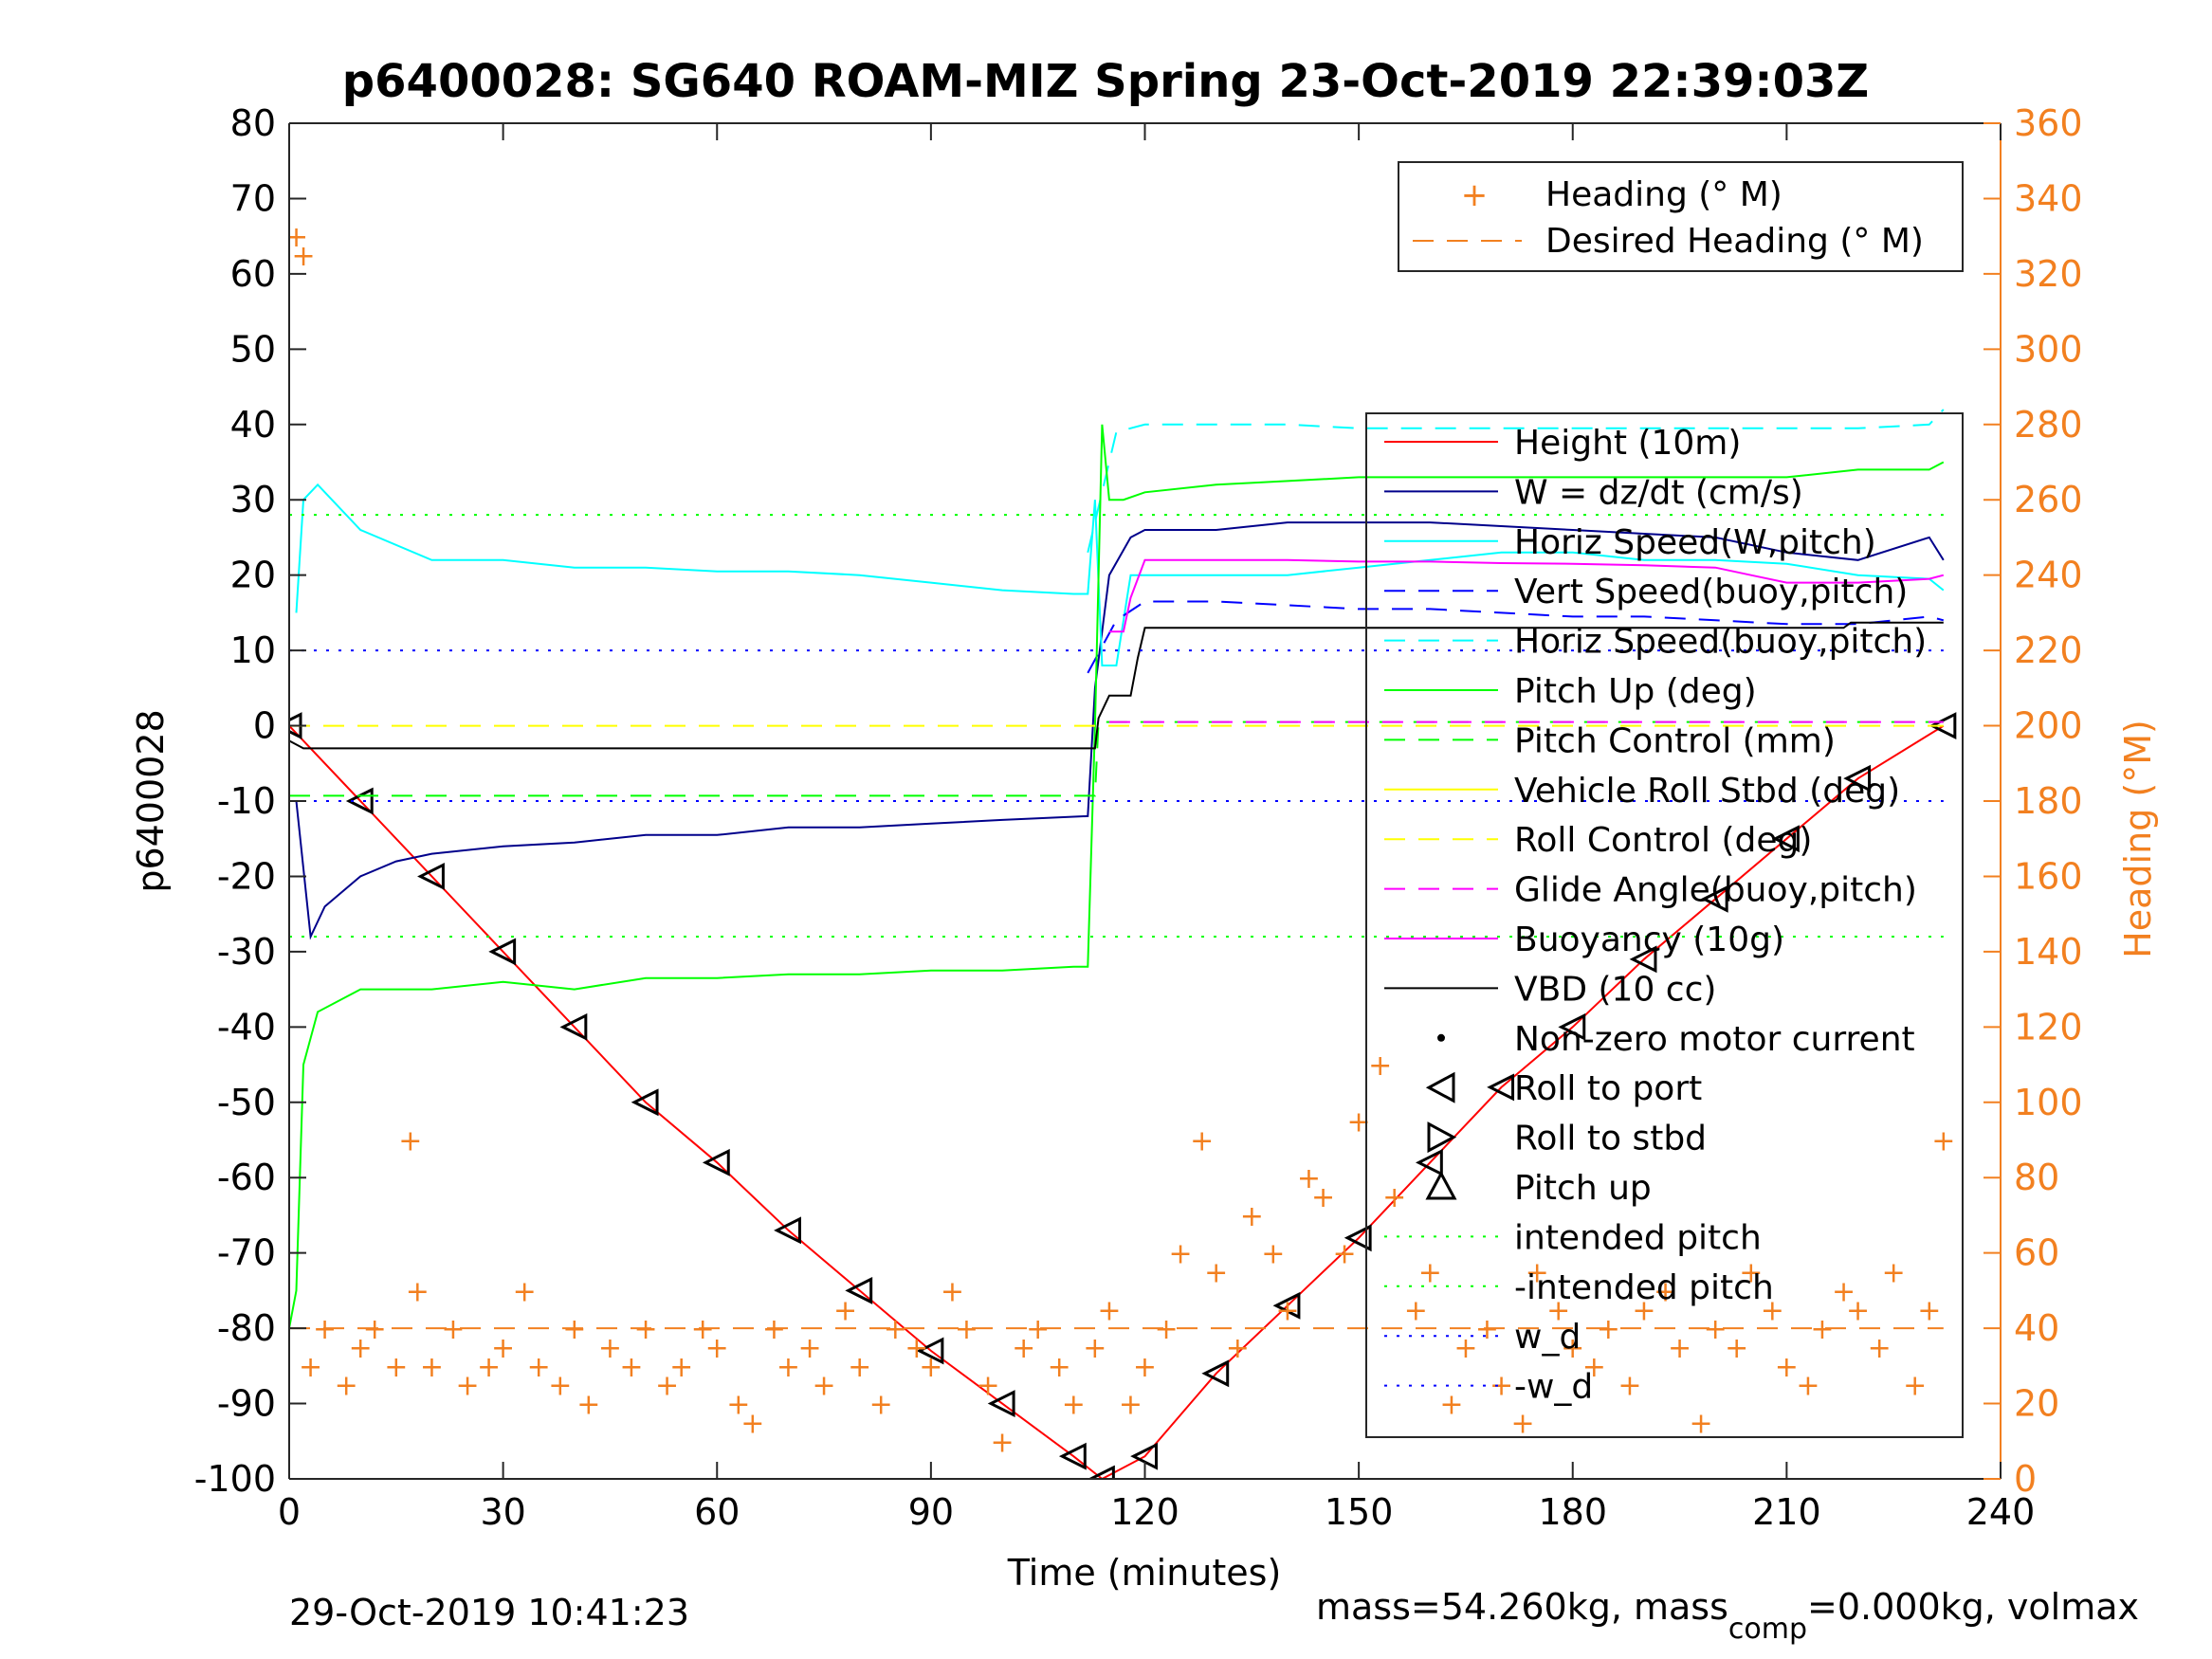 The image size is (2212, 1659). What do you see at coordinates (2048, 1102) in the screenshot?
I see `y2-tick-label: 100` at bounding box center [2048, 1102].